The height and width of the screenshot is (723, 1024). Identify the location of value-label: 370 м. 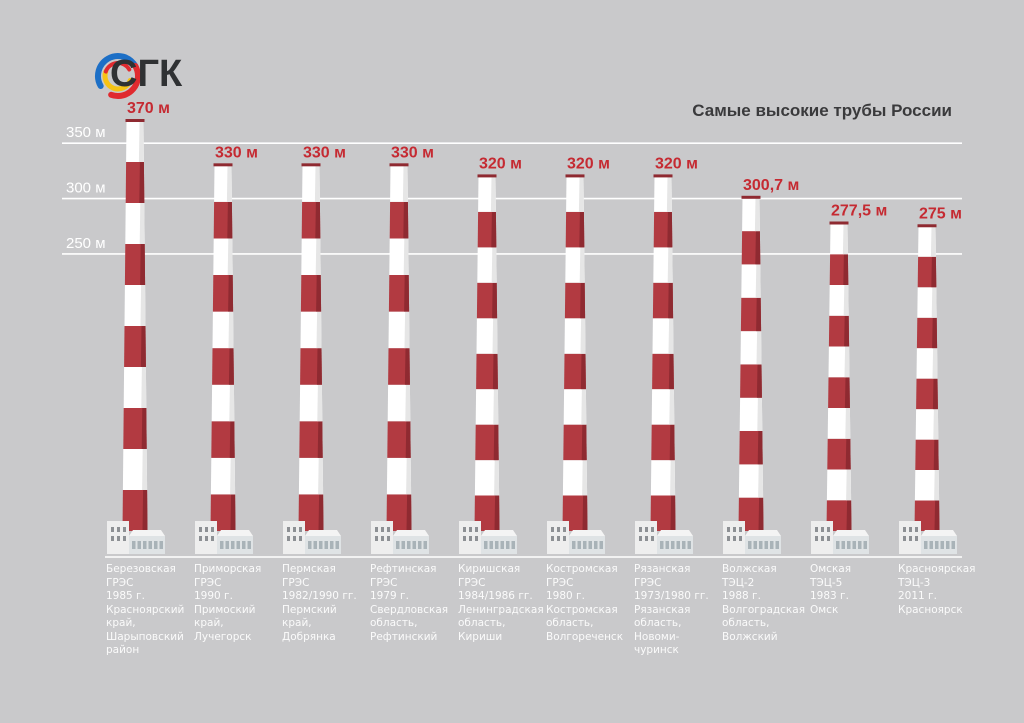
(148, 108).